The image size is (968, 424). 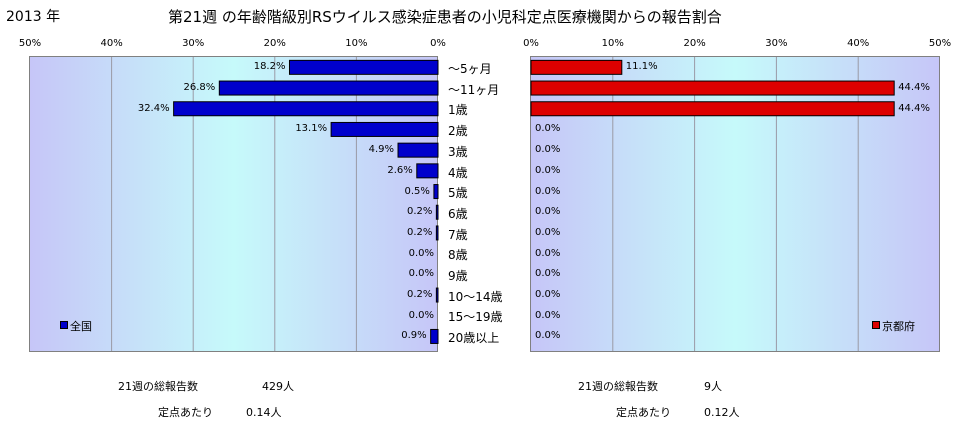 I want to click on year-label: 2013 年, so click(x=33, y=17).